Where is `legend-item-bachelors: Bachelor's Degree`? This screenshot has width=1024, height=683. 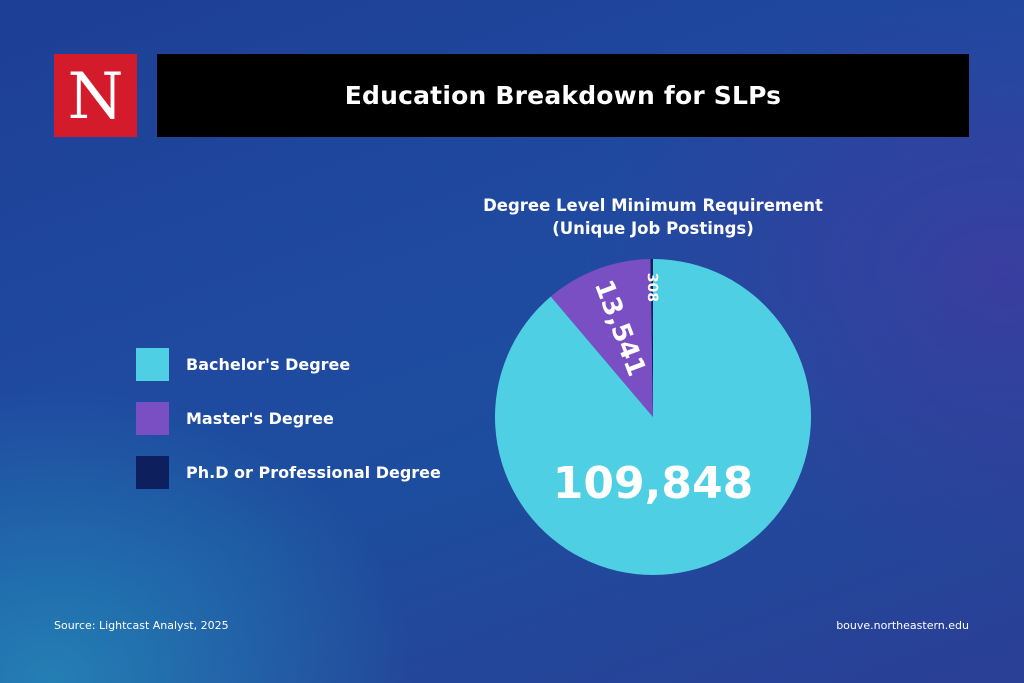
legend-item-bachelors: Bachelor's Degree is located at coordinates (288, 364).